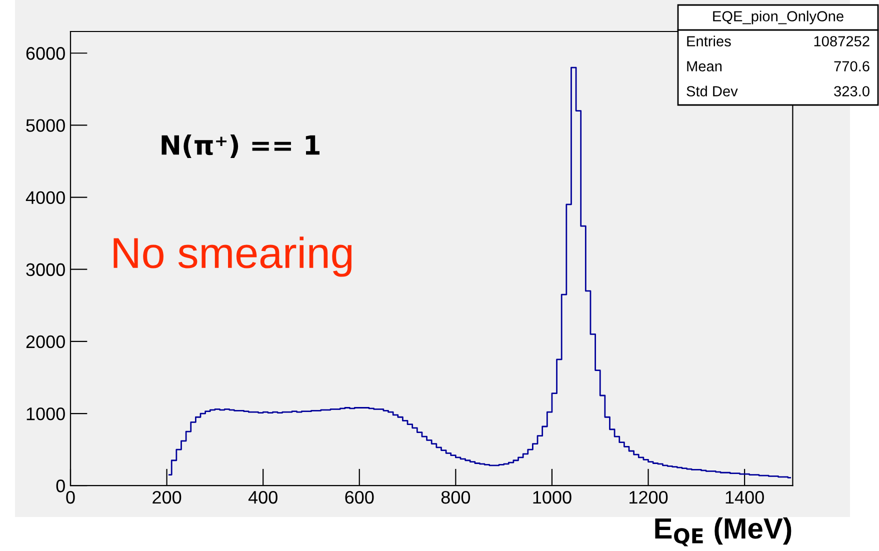  What do you see at coordinates (852, 66) in the screenshot?
I see `text: 770.6` at bounding box center [852, 66].